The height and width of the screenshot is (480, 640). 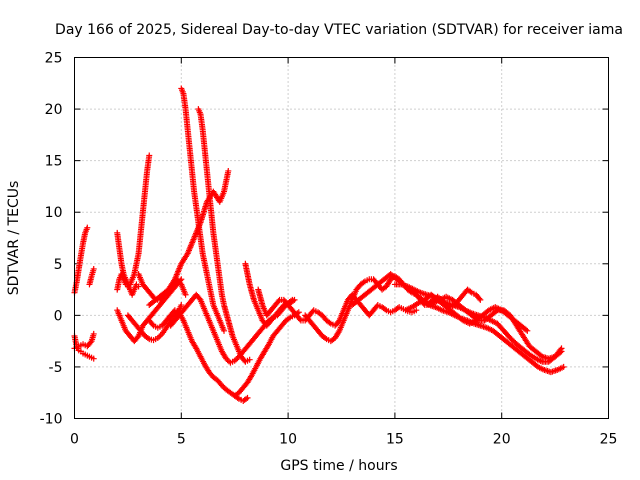 What do you see at coordinates (54, 59) in the screenshot?
I see `y-tick-label: 25` at bounding box center [54, 59].